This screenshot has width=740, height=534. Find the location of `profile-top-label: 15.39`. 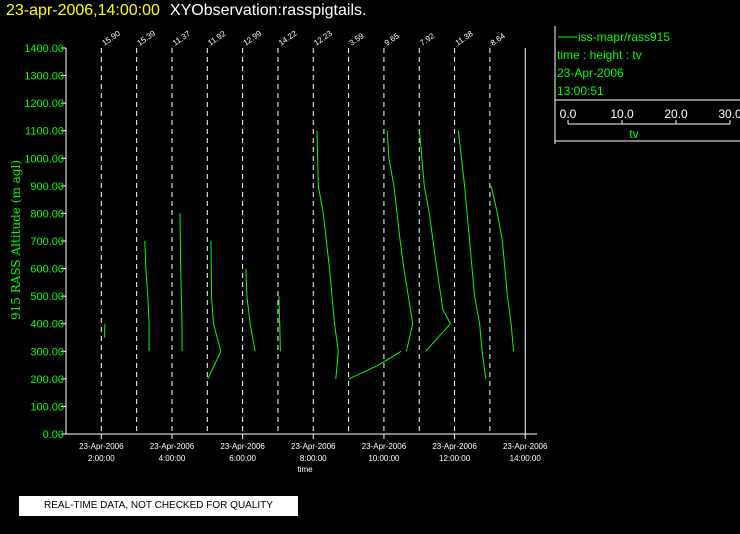

profile-top-label: 15.39 is located at coordinates (147, 37).